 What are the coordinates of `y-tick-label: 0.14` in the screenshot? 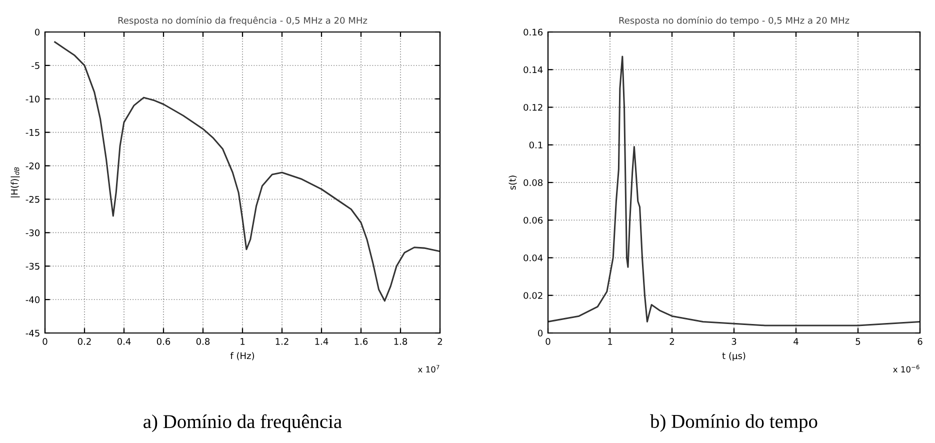 It's located at (533, 70).